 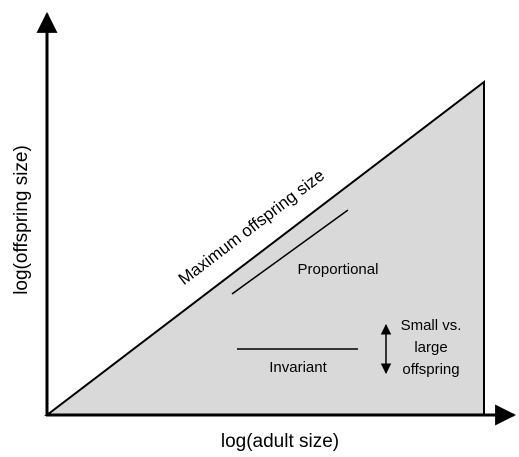 What do you see at coordinates (338, 269) in the screenshot?
I see `proportional-label: Proportional` at bounding box center [338, 269].